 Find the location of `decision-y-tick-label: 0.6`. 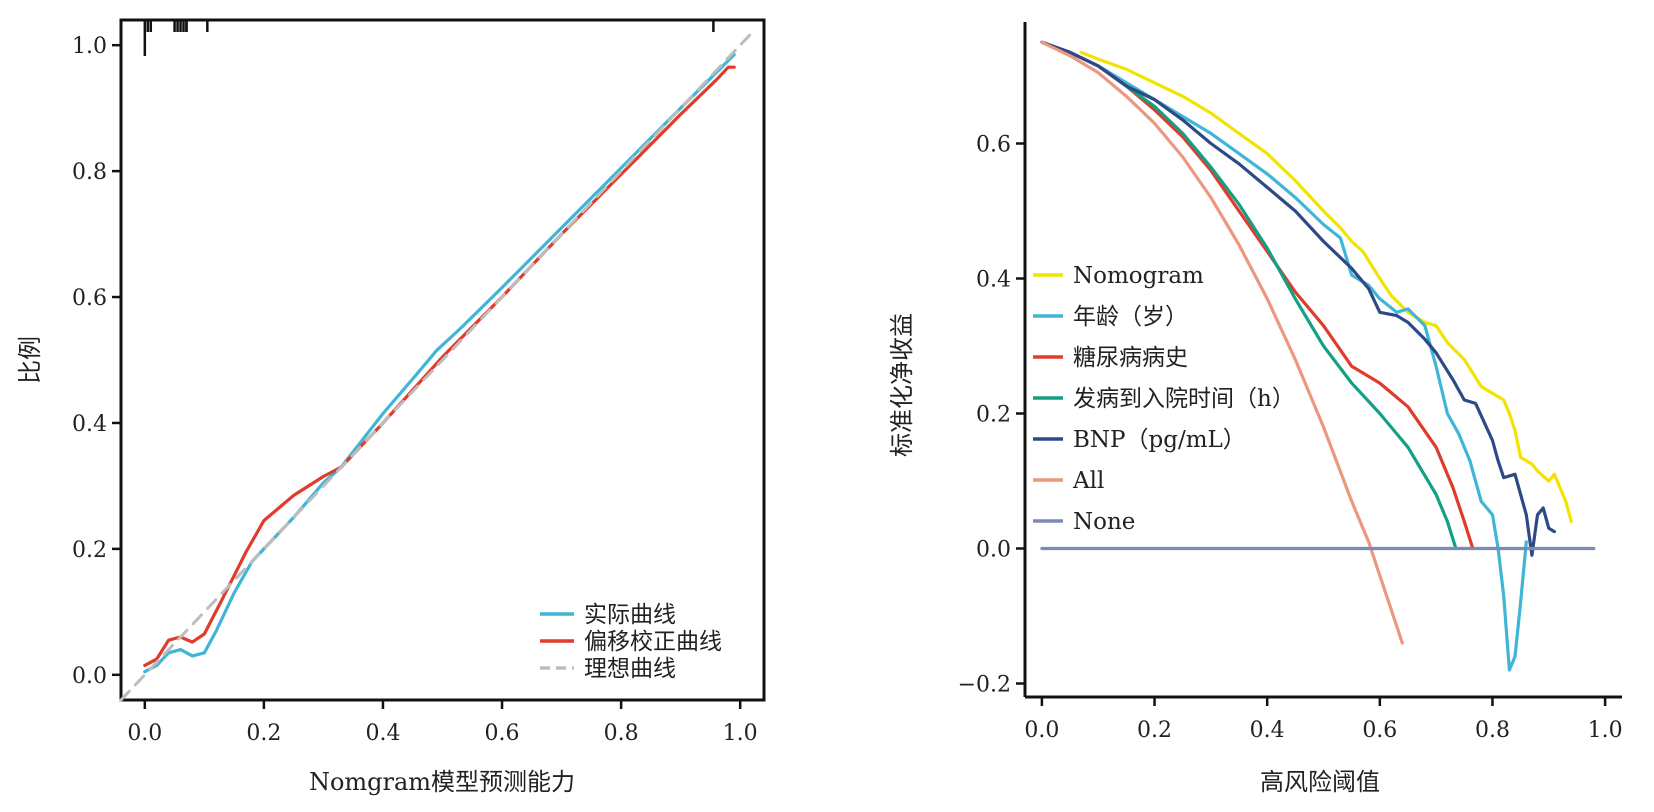

decision-y-tick-label: 0.6 is located at coordinates (993, 145).